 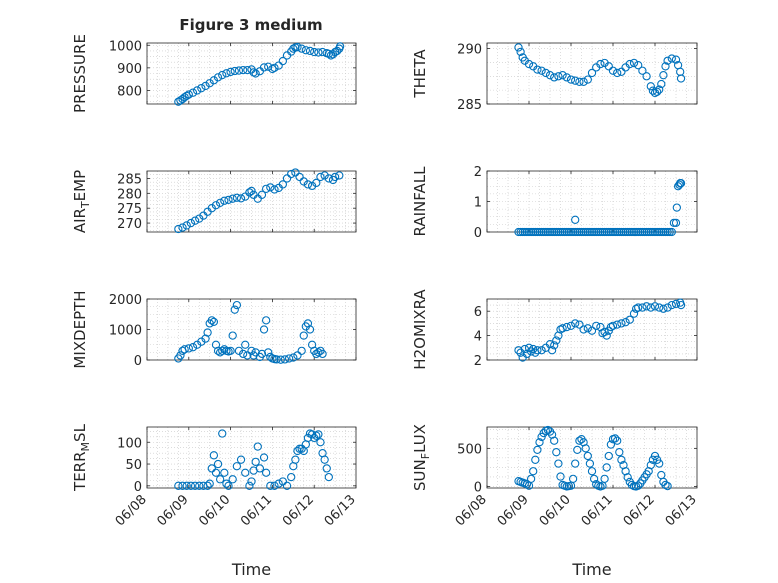 I want to click on x-tick-label: 06/11, so click(x=256, y=510).